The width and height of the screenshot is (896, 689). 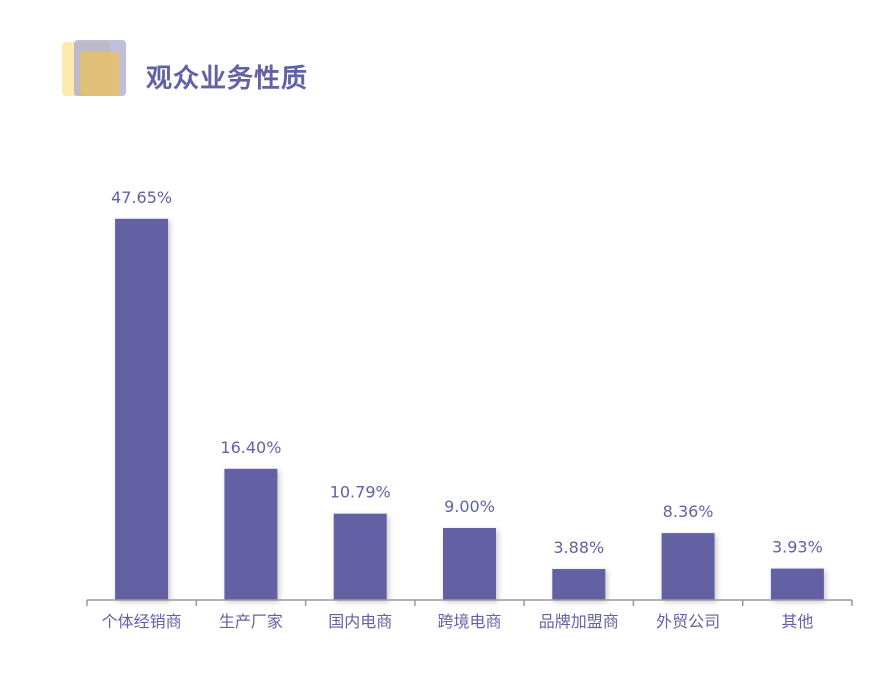 I want to click on chart-title: 观众业务性质, so click(x=227, y=79).